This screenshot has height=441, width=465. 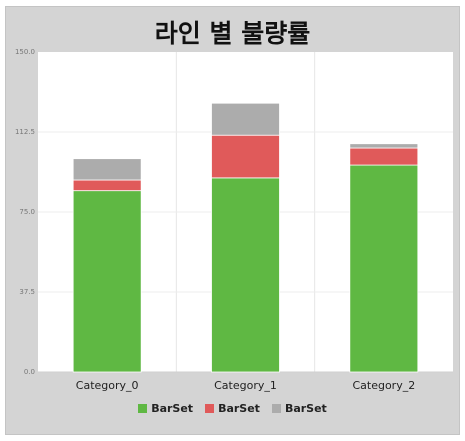 I want to click on x-tick-label: Category_0, so click(x=107, y=385).